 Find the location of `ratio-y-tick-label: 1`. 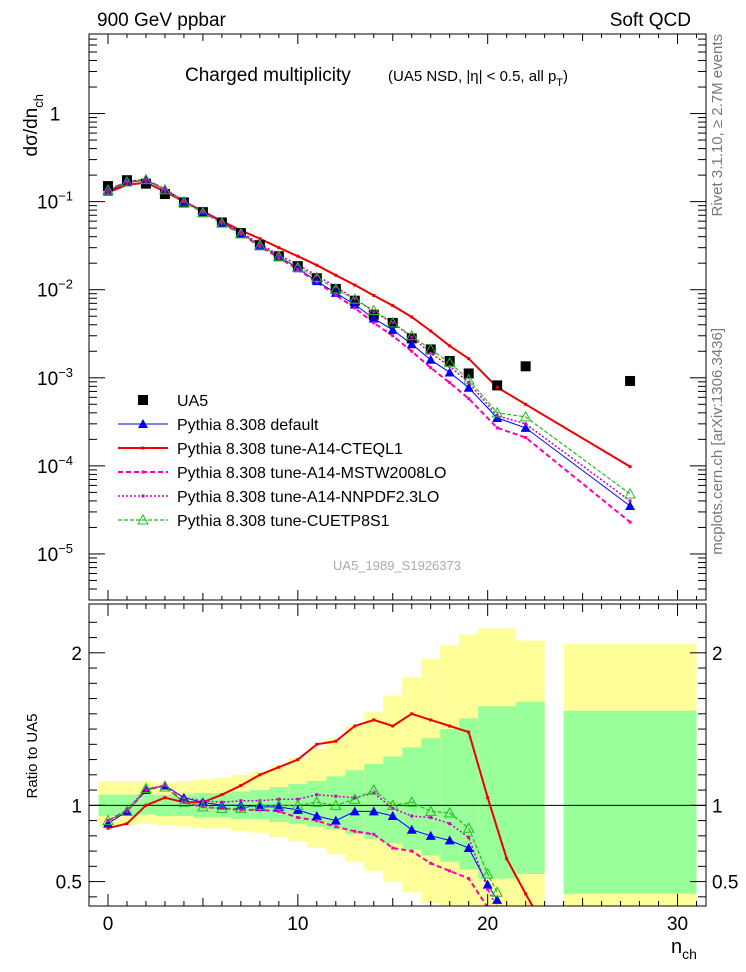

ratio-y-tick-label: 1 is located at coordinates (76, 806).